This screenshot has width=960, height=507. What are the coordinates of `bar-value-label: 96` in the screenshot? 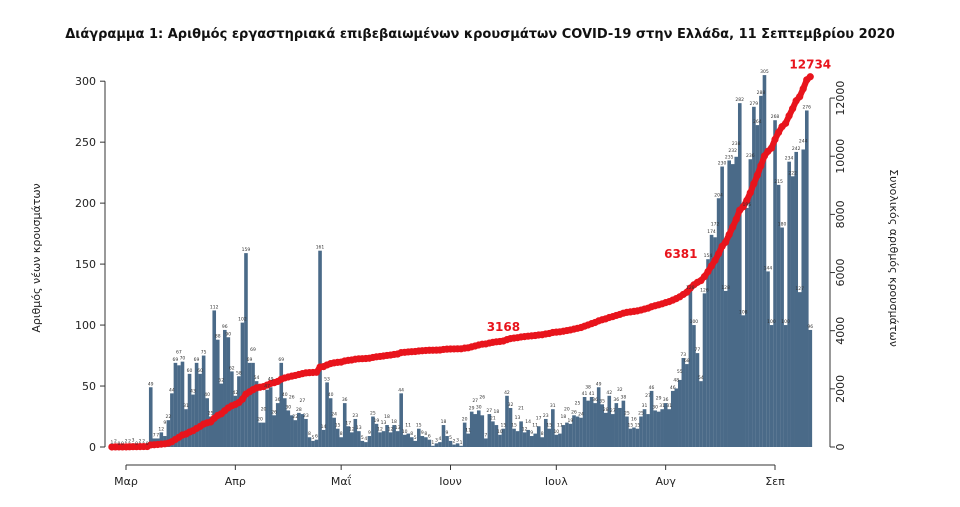 It's located at (225, 327).